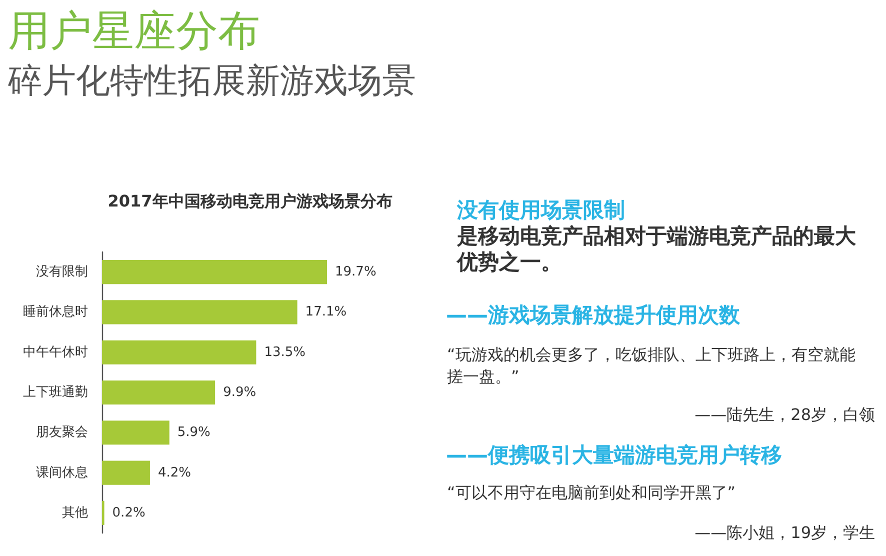 The image size is (886, 556). Describe the element at coordinates (134, 31) in the screenshot. I see `text: 用户星座分布` at that location.